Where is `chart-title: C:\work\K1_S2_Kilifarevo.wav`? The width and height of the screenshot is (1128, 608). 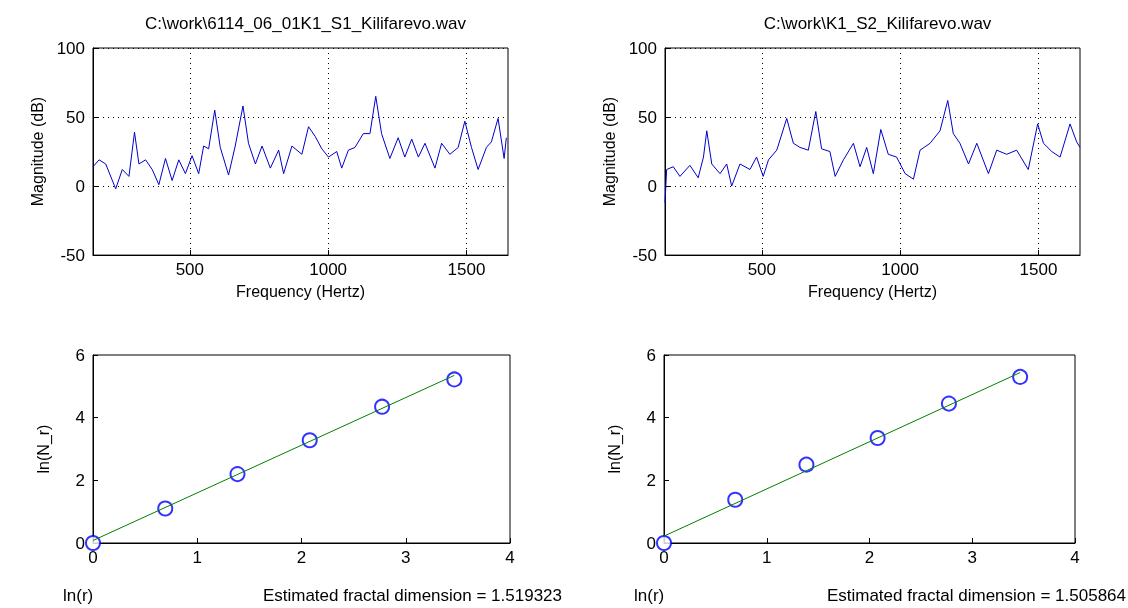
chart-title: C:\work\K1_S2_Kilifarevo.wav is located at coordinates (877, 23).